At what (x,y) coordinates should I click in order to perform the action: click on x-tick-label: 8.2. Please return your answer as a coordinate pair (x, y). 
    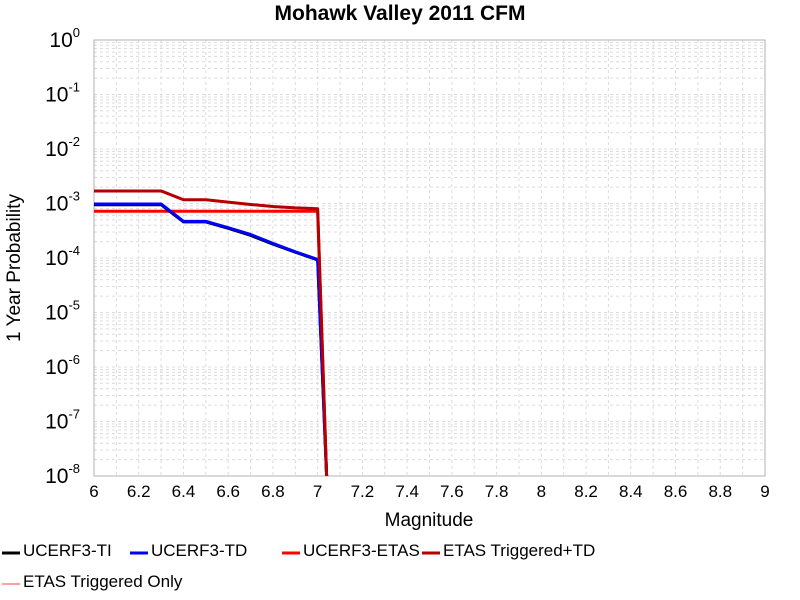
    Looking at the image, I should click on (586, 491).